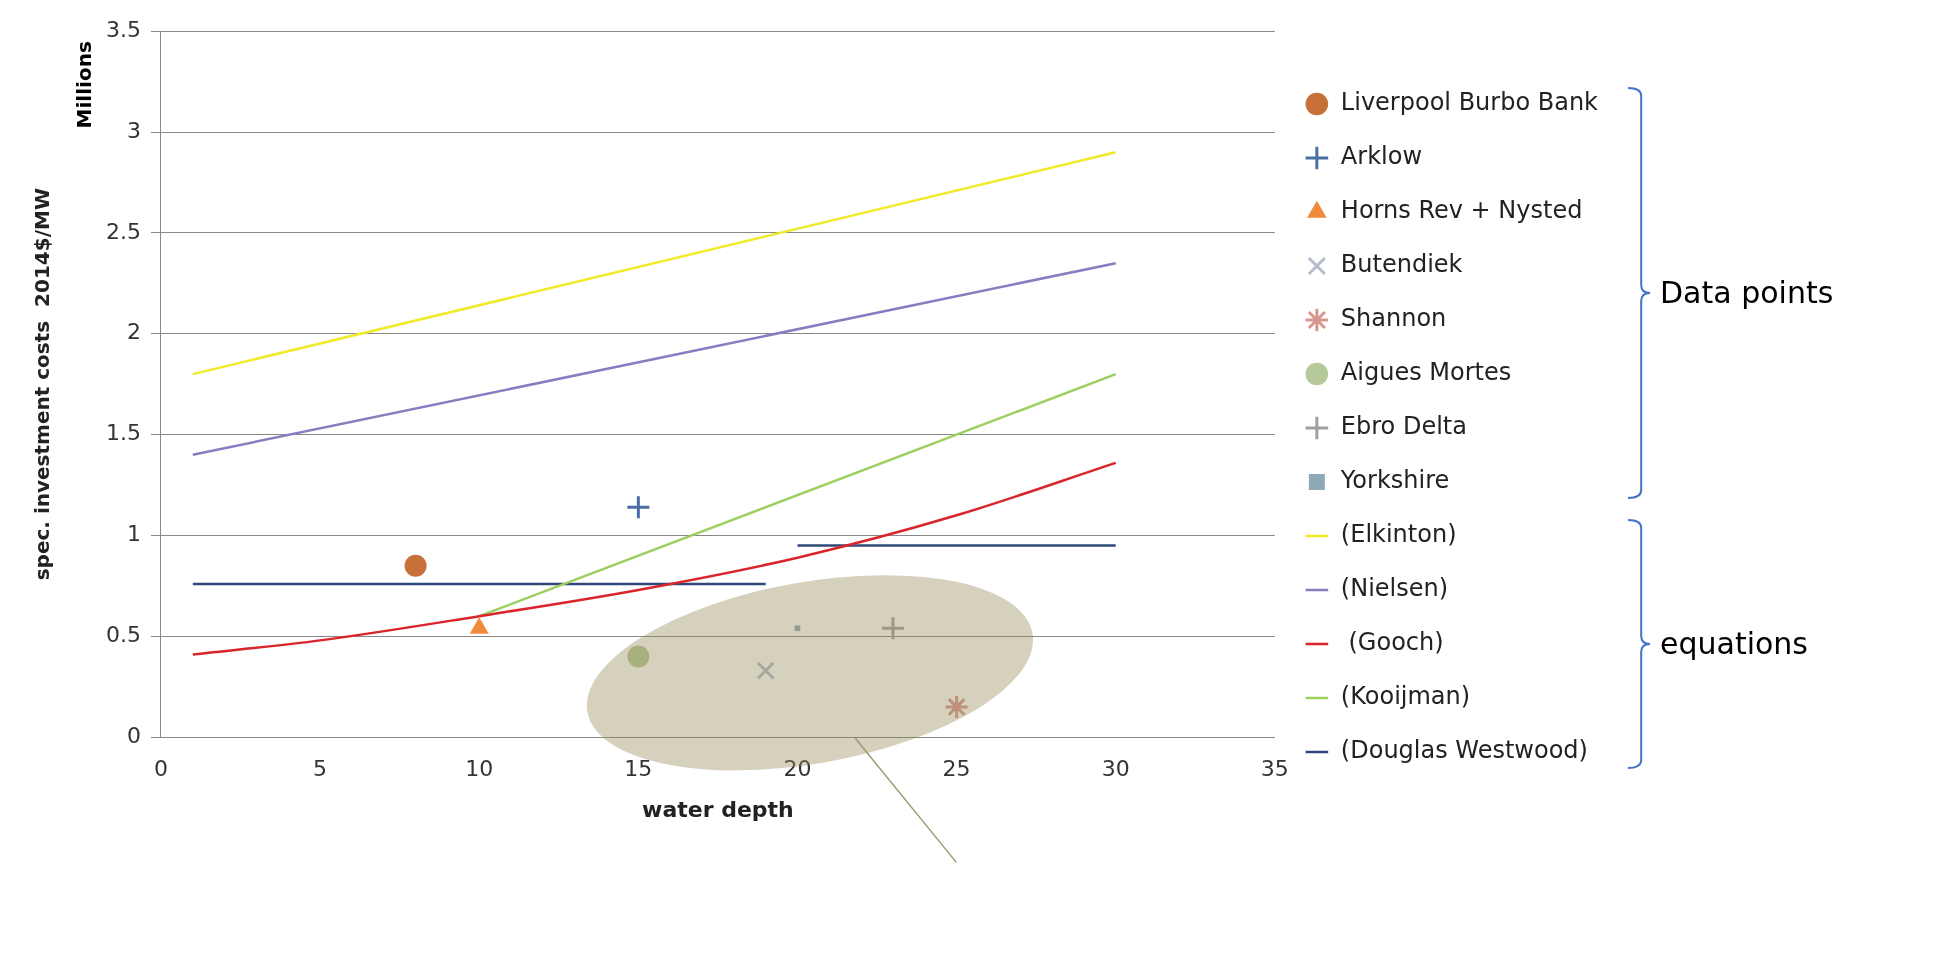 Image resolution: width=1935 pixels, height=970 pixels. Describe the element at coordinates (718, 809) in the screenshot. I see `x-axis-title: water depth` at that location.